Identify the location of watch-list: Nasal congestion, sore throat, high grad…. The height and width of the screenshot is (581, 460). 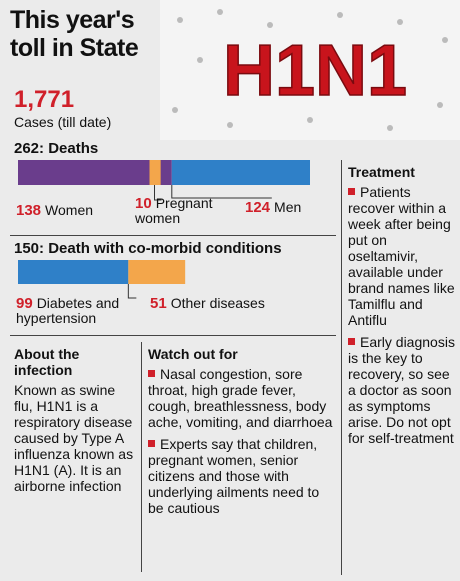
(242, 441).